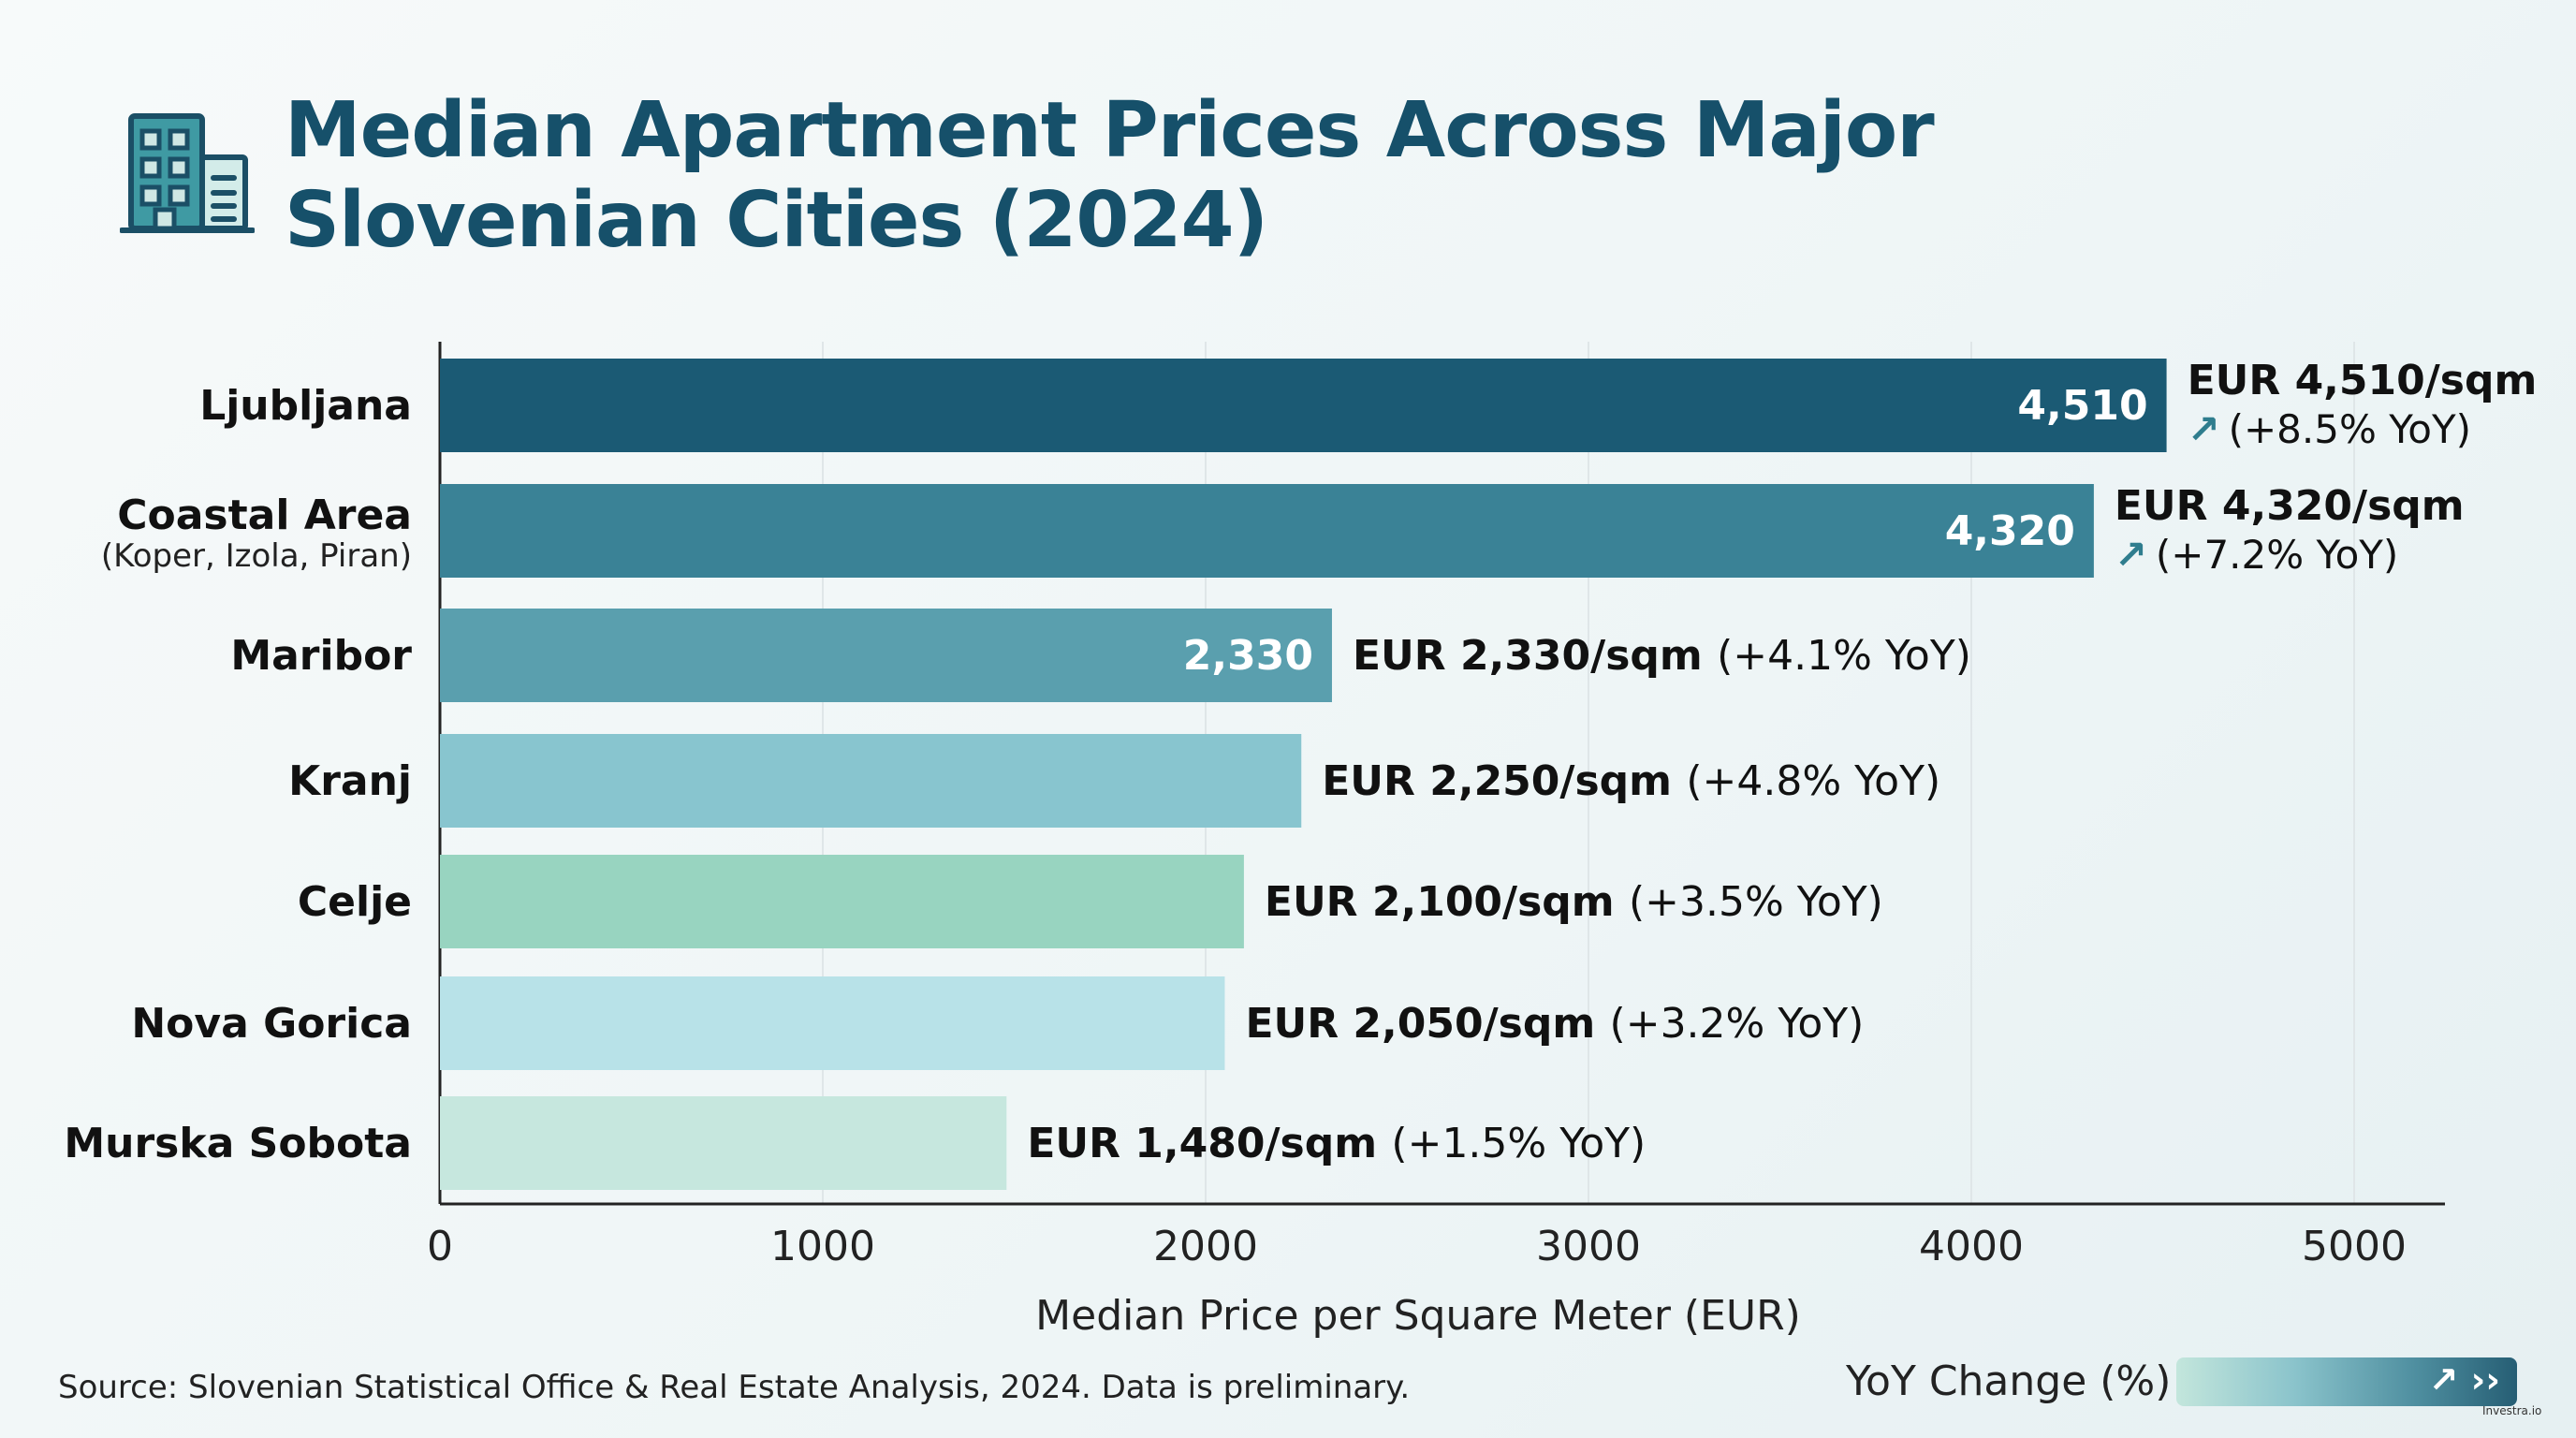  Describe the element at coordinates (1418, 1316) in the screenshot. I see `x-axis-title: Median Price per Square Meter (EUR)` at that location.